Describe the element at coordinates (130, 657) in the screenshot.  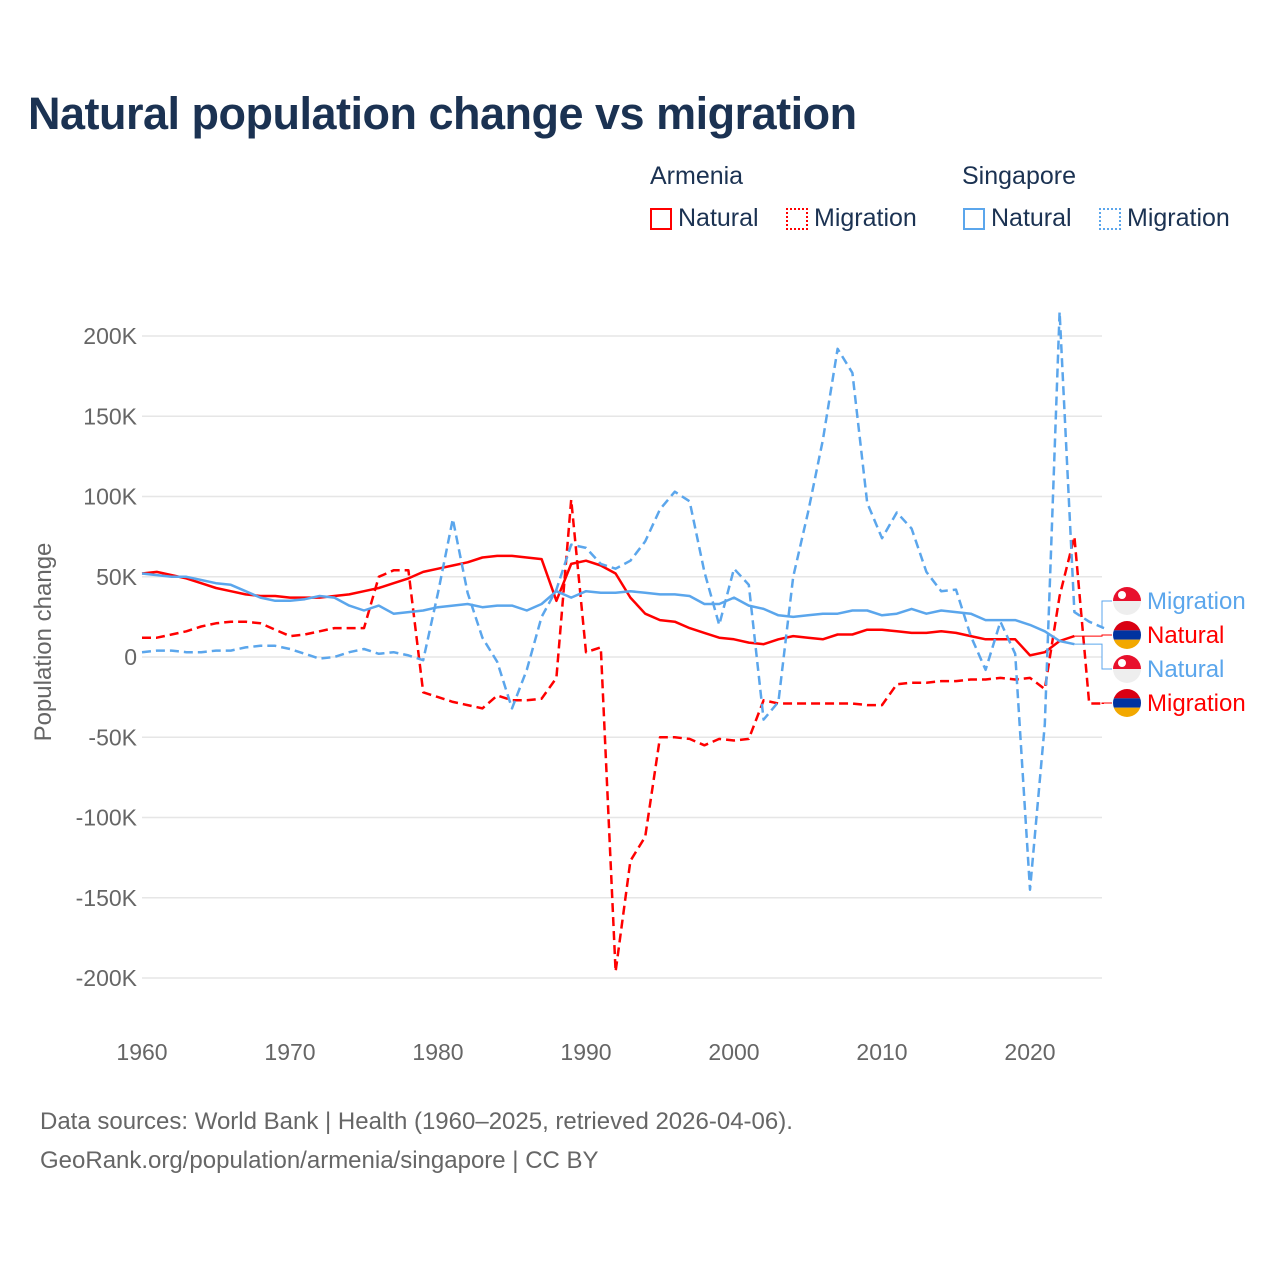
I see `y-tick-label: 0` at that location.